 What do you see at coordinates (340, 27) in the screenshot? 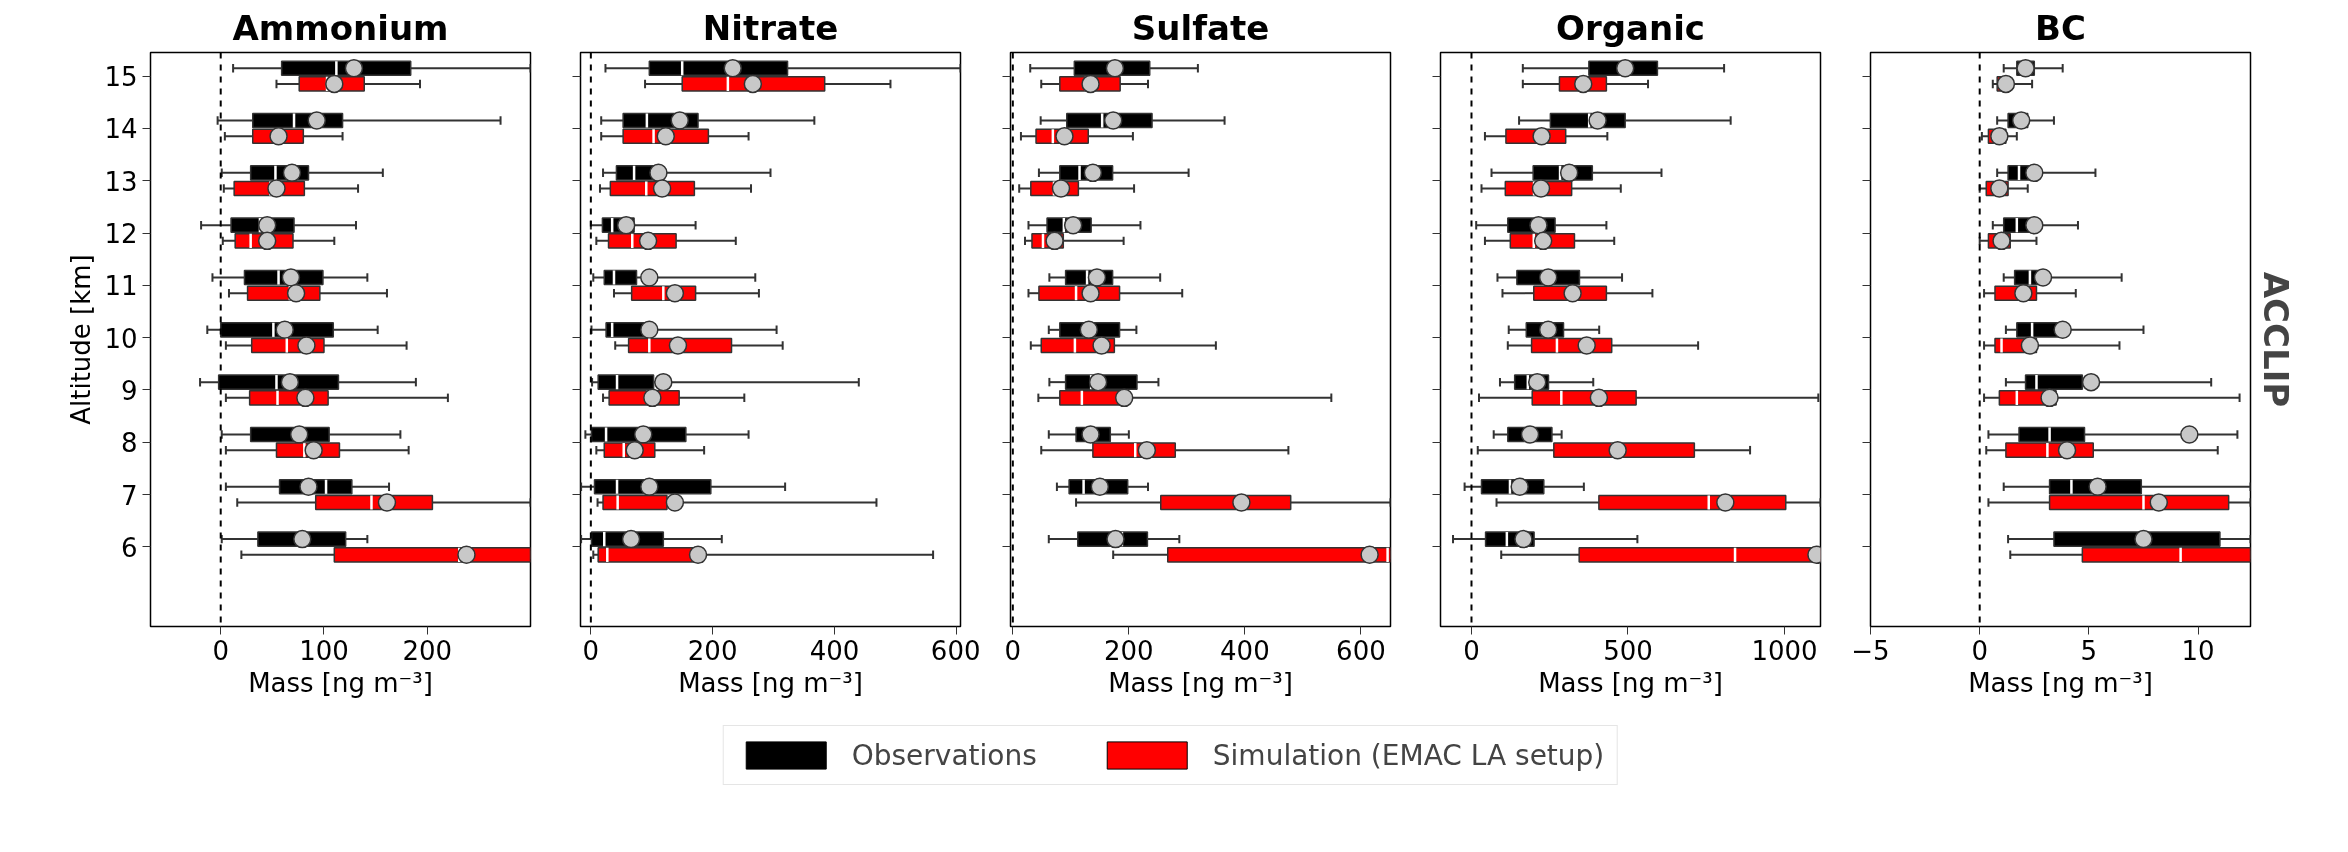
I see `chart-title: Ammonium` at bounding box center [340, 27].